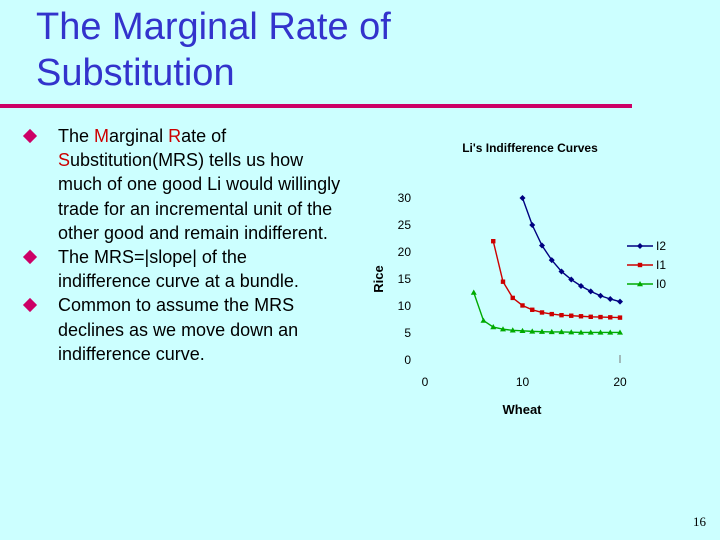 This screenshot has width=720, height=540. I want to click on y-tick-label: 30, so click(405, 198).